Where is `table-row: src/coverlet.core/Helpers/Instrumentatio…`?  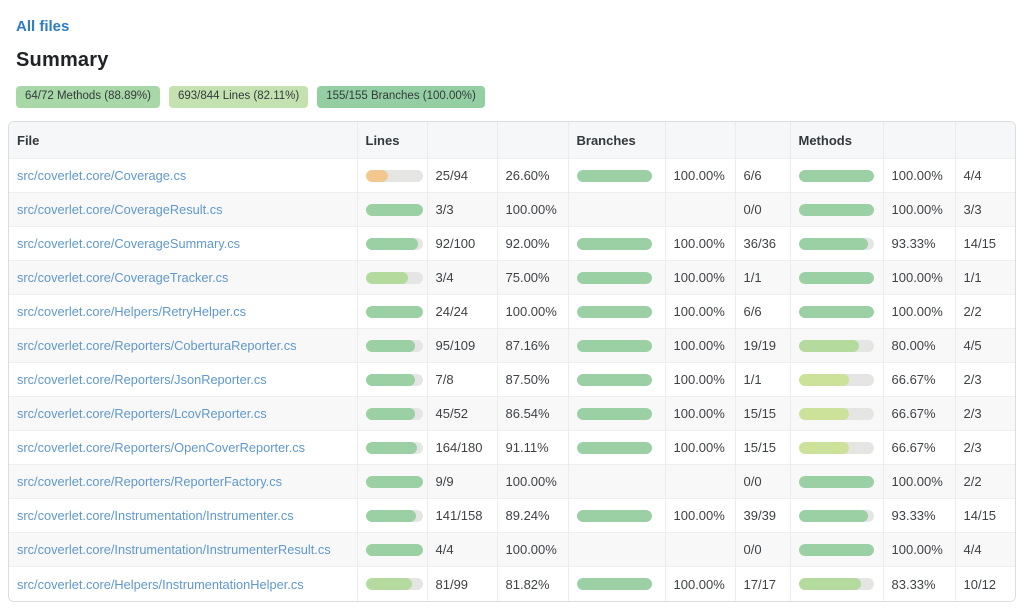 table-row: src/coverlet.core/Helpers/Instrumentatio… is located at coordinates (512, 583).